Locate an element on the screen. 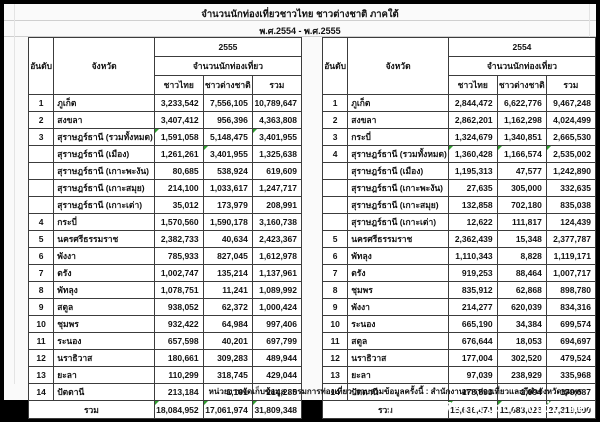 This screenshot has width=600, height=422. thai-value-cell: 1,591,058 is located at coordinates (178, 137).